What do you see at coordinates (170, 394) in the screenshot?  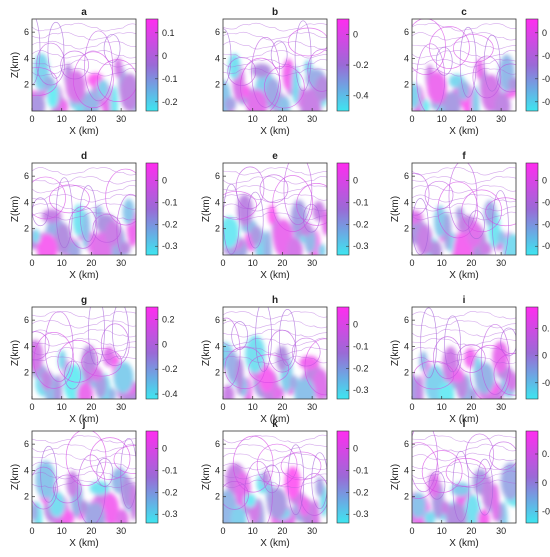 I see `colorbar-tick-label: -0.4` at bounding box center [170, 394].